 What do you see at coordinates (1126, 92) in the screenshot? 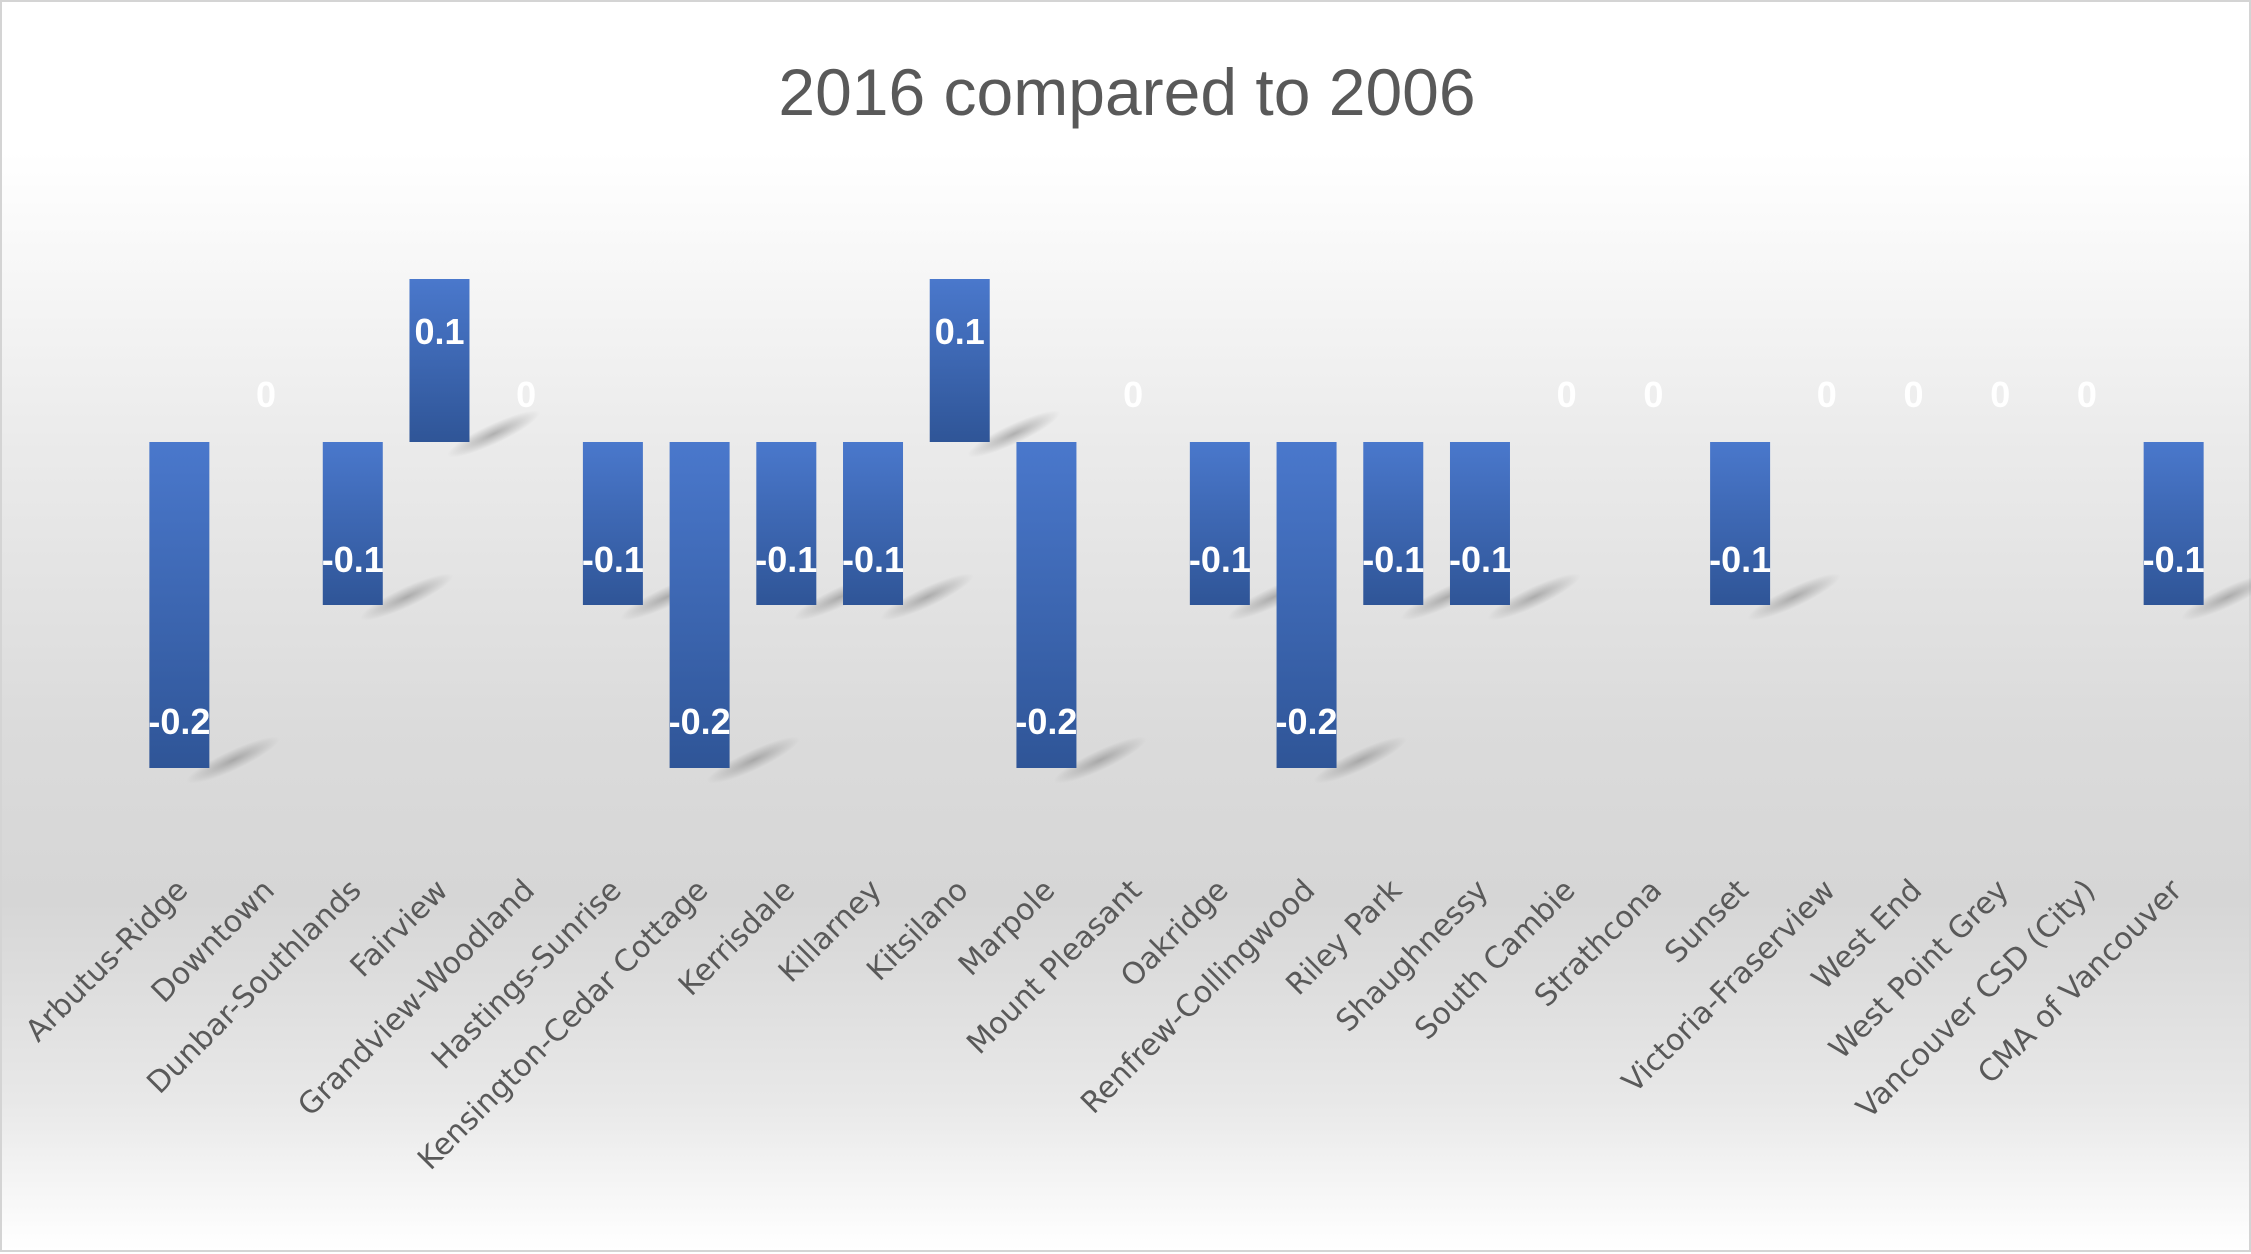
I see `chart-title: 2016 compared to 2006` at bounding box center [1126, 92].